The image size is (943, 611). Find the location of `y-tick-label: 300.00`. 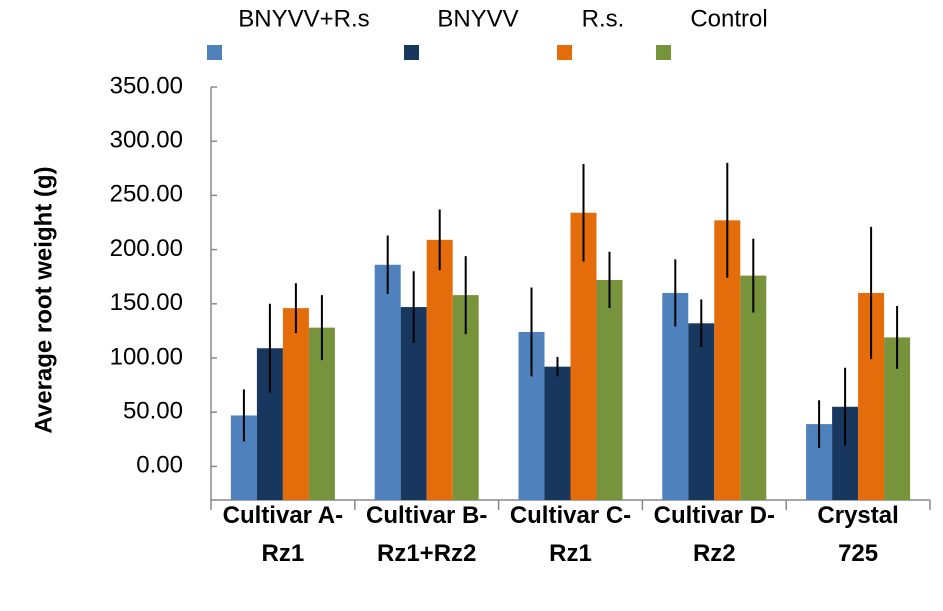

y-tick-label: 300.00 is located at coordinates (146, 140).